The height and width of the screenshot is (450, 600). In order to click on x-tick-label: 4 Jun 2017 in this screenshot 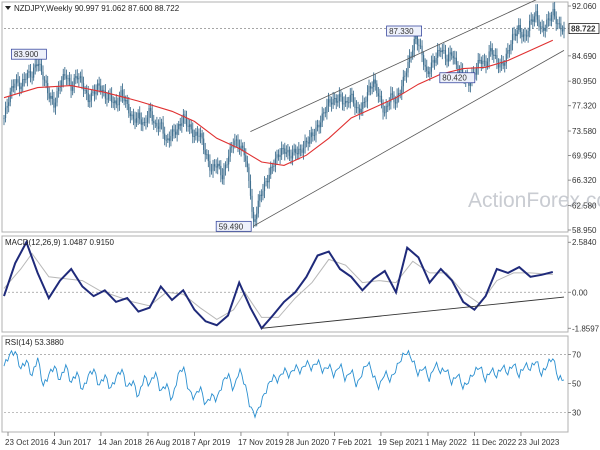, I will do `click(71, 442)`.